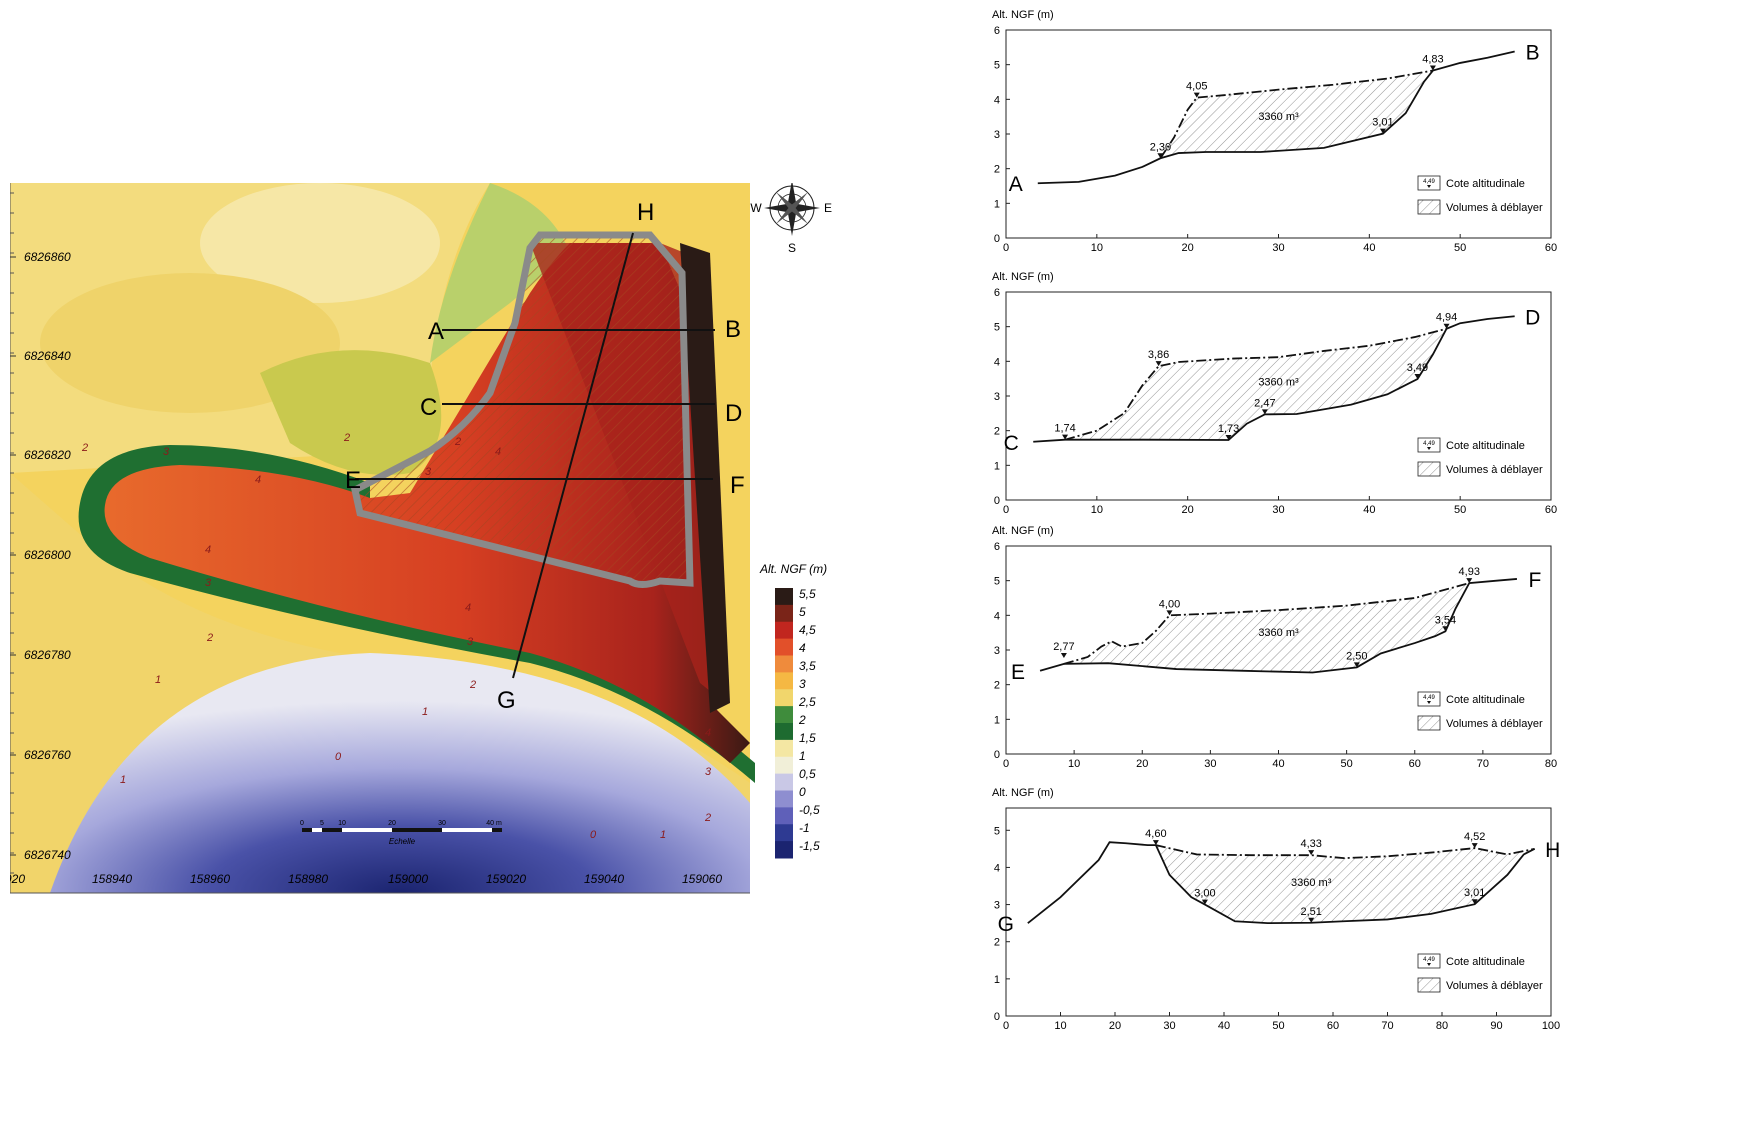  What do you see at coordinates (1432, 60) in the screenshot?
I see `elevation-marker-label: 4,83` at bounding box center [1432, 60].